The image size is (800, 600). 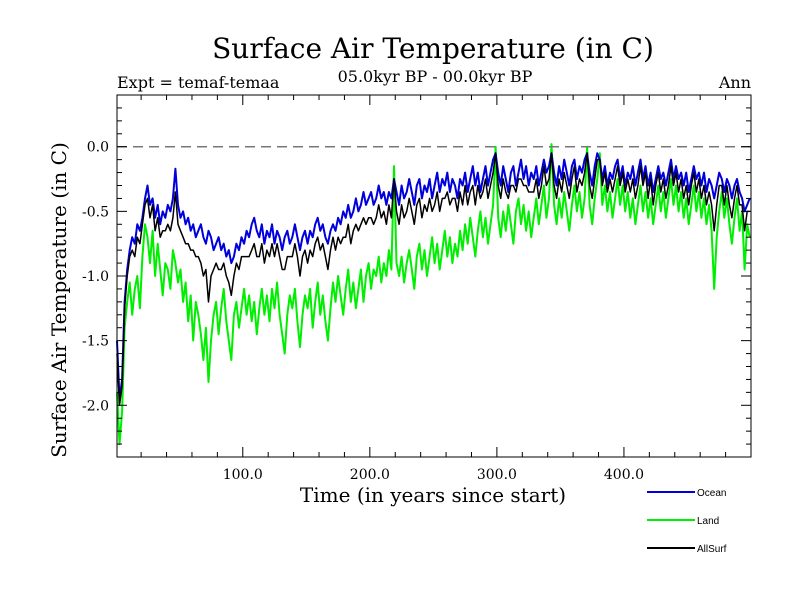 I want to click on legend-label-allsurf: AllSurf, so click(x=712, y=549).